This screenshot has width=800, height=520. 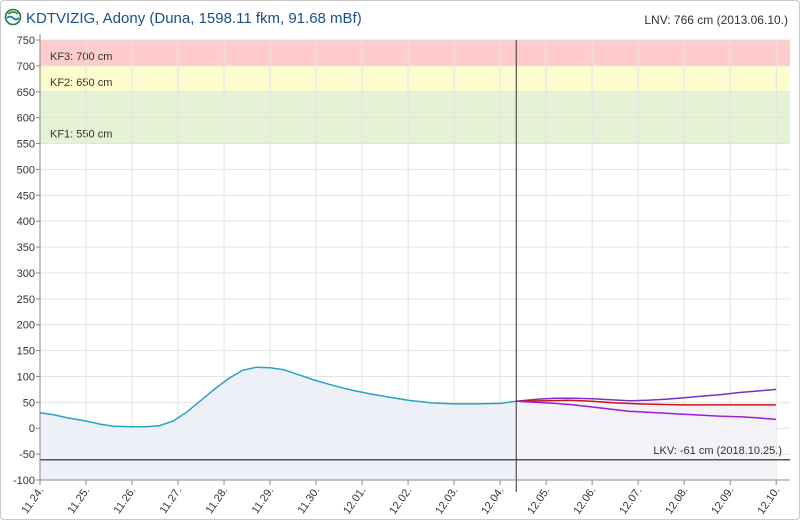 What do you see at coordinates (26, 326) in the screenshot?
I see `y-tick-label: 200` at bounding box center [26, 326].